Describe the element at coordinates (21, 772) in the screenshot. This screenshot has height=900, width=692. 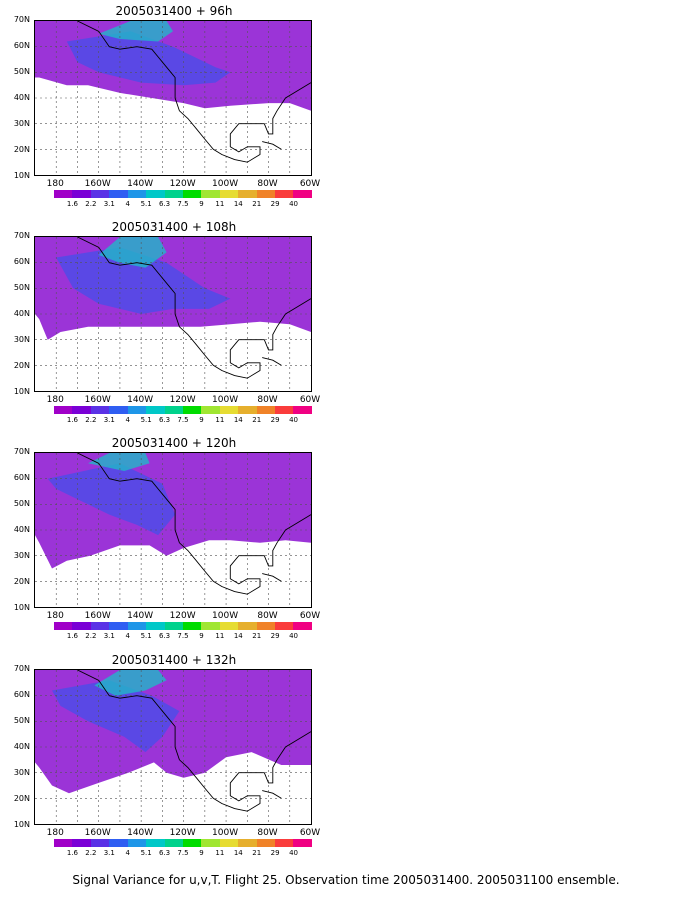
I see `lat-tick-label: 30N` at that location.